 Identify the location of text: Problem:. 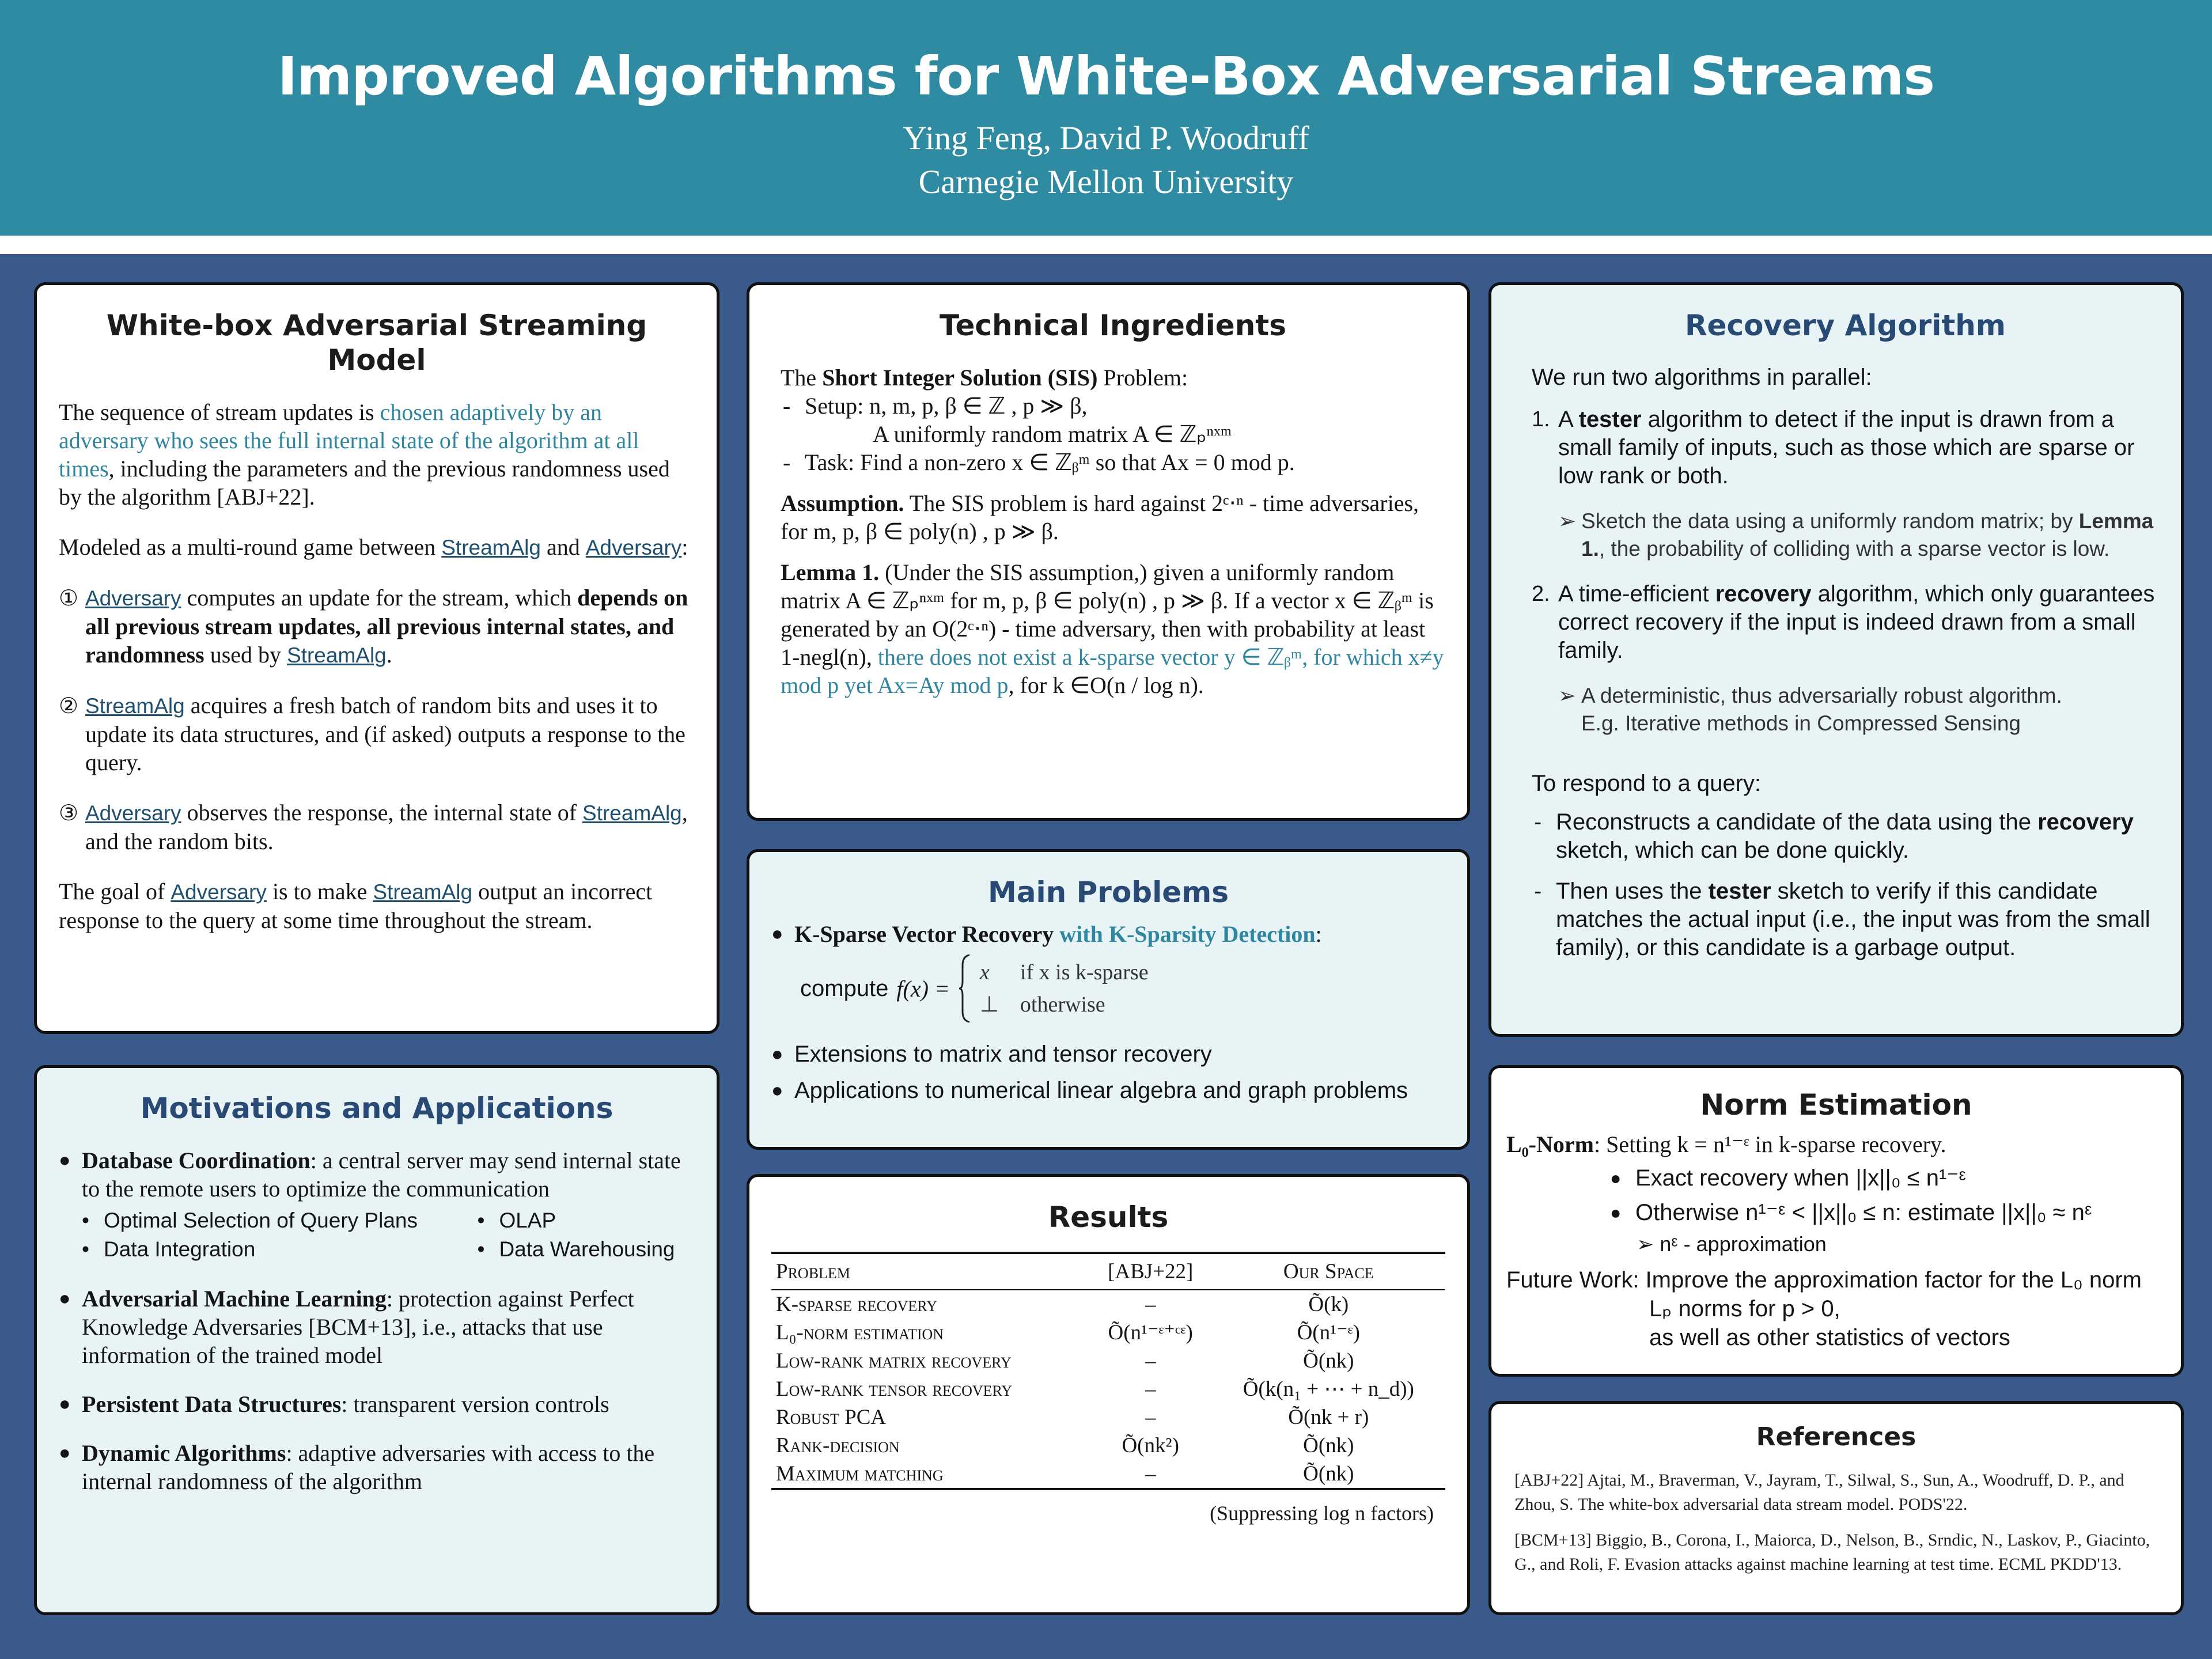
(1142, 378).